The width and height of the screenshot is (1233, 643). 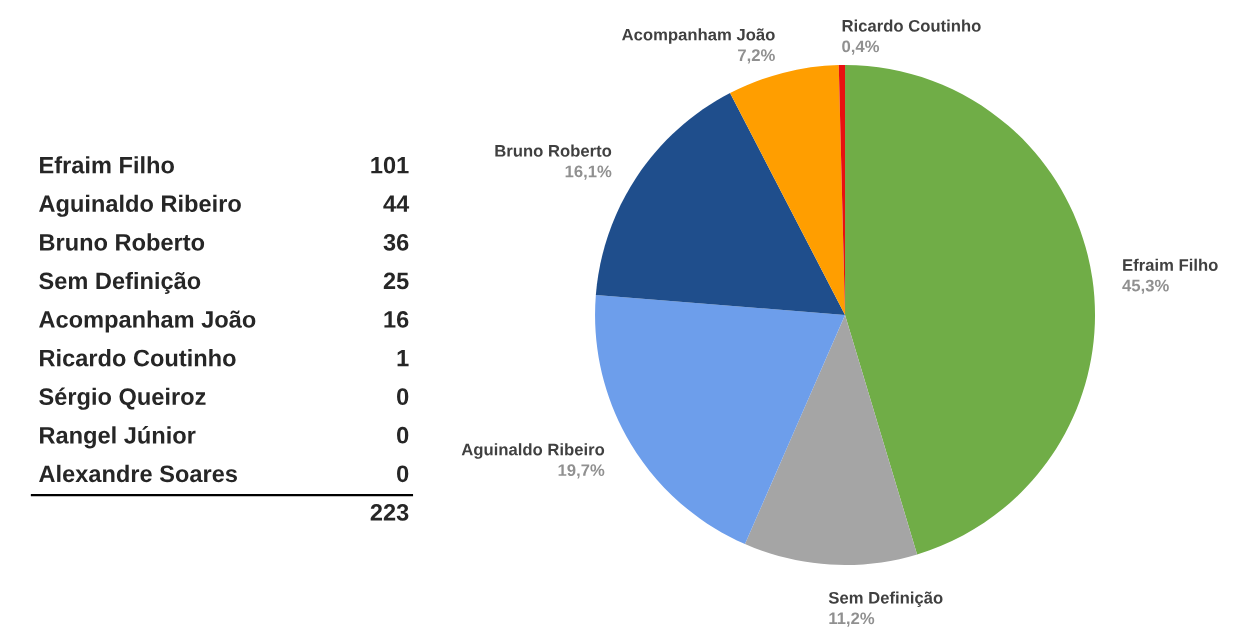 What do you see at coordinates (396, 242) in the screenshot?
I see `data-label: 36` at bounding box center [396, 242].